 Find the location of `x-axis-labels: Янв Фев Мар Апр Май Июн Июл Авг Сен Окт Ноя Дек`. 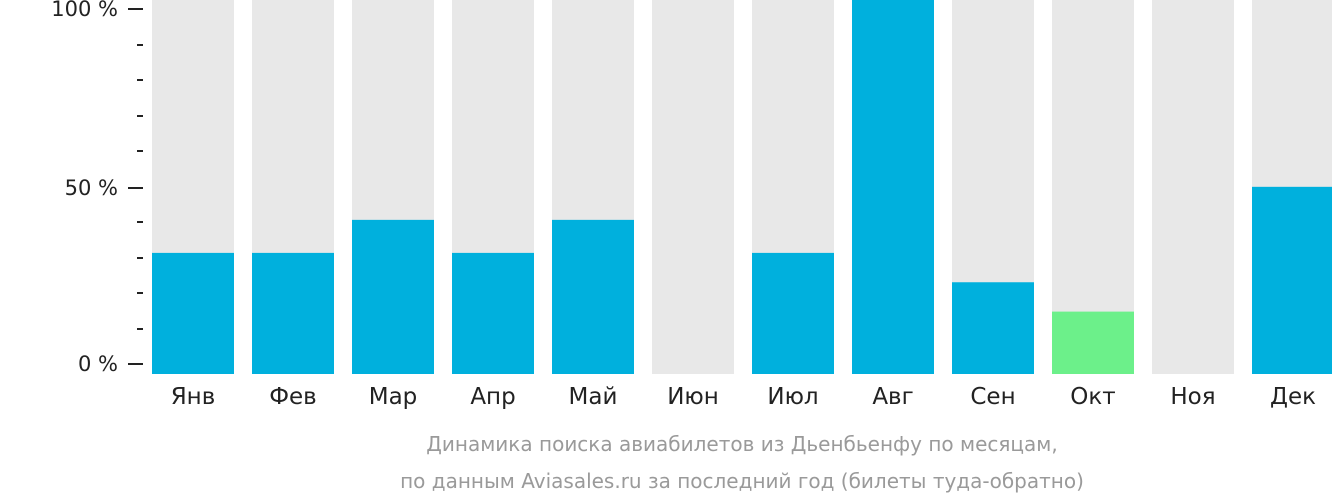

x-axis-labels: Янв Фев Мар Апр Май Июн Июл Авг Сен Окт Ноя Дек is located at coordinates (743, 397).